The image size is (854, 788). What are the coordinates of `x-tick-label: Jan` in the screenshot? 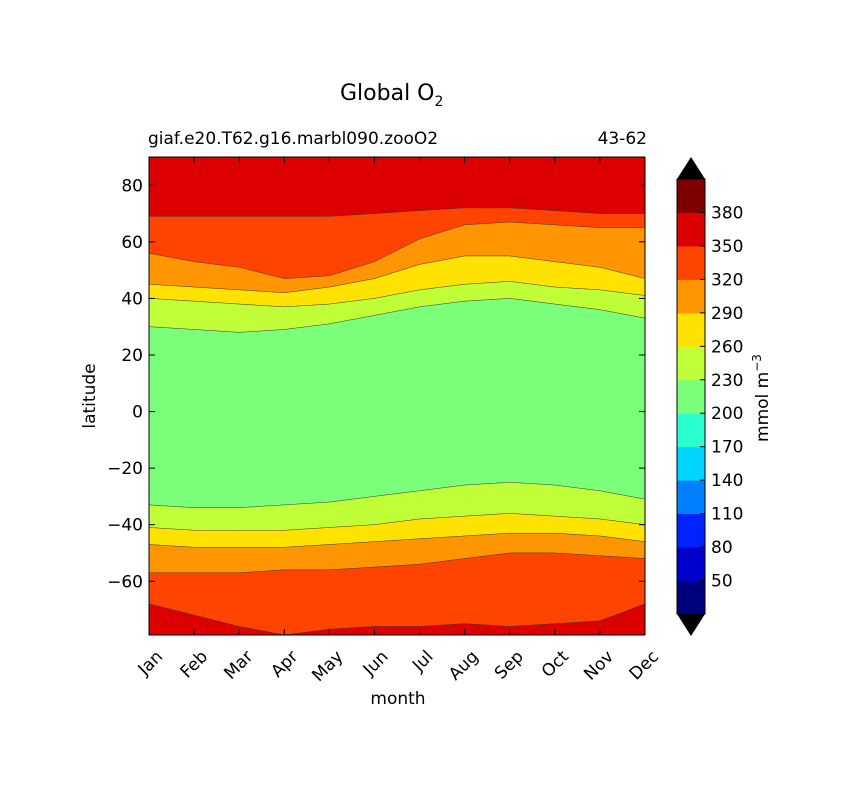 It's located at (150, 663).